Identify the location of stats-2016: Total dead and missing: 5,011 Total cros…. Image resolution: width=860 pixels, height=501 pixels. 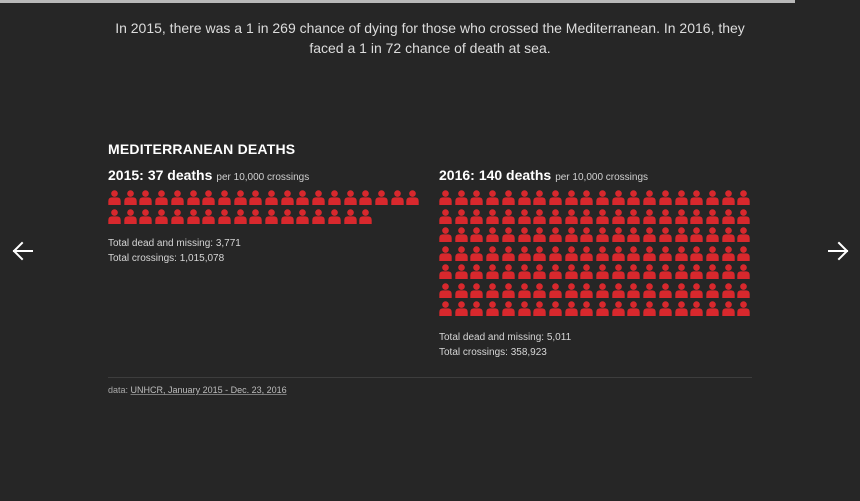
(505, 345).